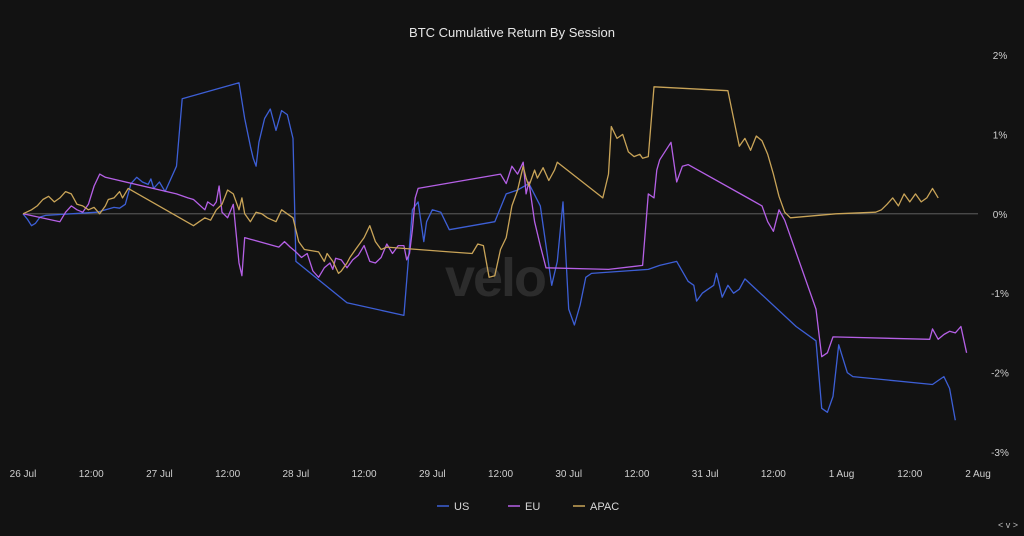  I want to click on y-tick-label: 0%, so click(1000, 215).